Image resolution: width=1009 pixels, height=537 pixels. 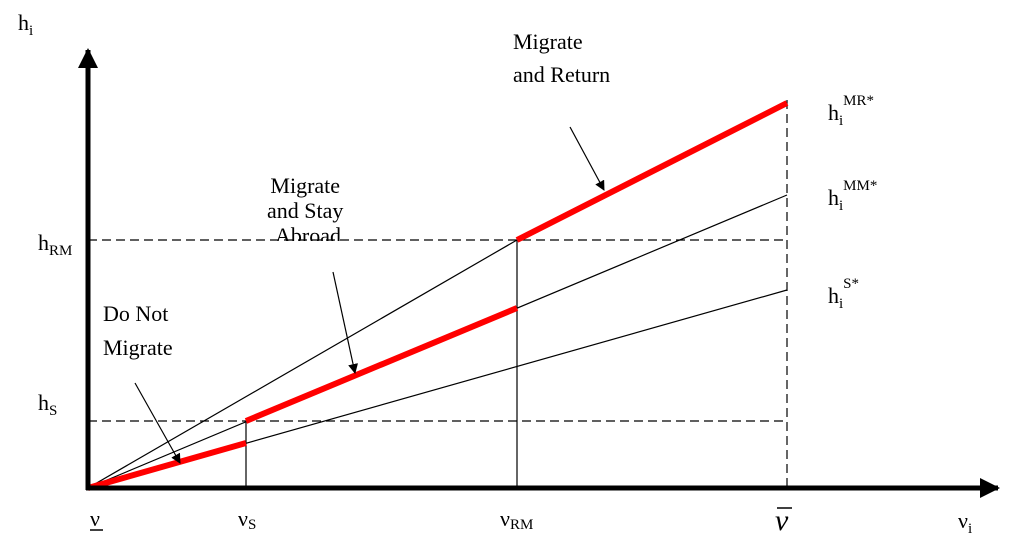 What do you see at coordinates (852, 196) in the screenshot?
I see `curve-label: hiMM*` at bounding box center [852, 196].